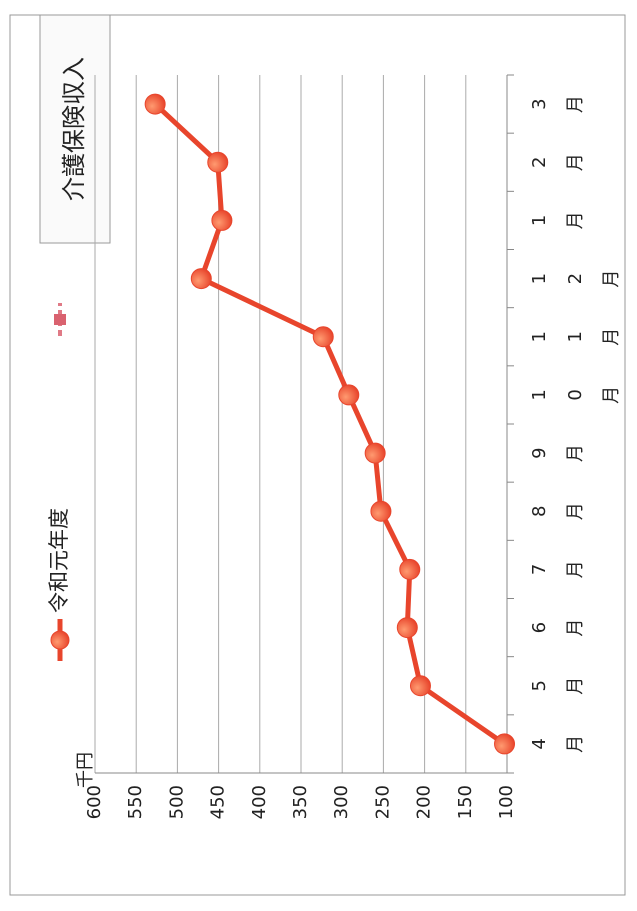 Image resolution: width=637 pixels, height=911 pixels. Describe the element at coordinates (60, 640) in the screenshot. I see `legend-marker` at that location.